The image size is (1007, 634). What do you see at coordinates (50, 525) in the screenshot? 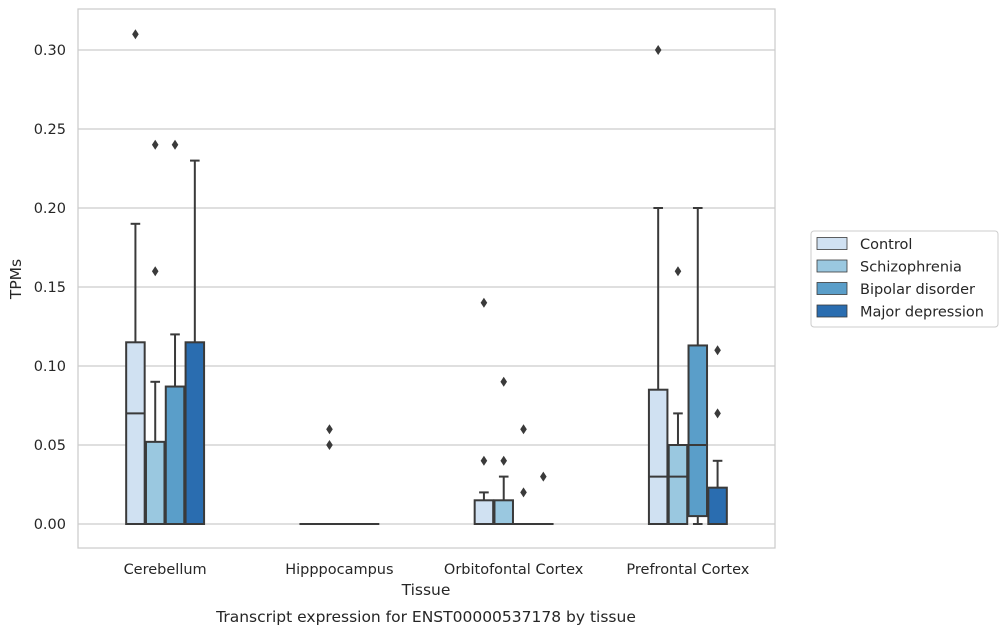
I see `y-tick-label: 0.00` at bounding box center [50, 525].